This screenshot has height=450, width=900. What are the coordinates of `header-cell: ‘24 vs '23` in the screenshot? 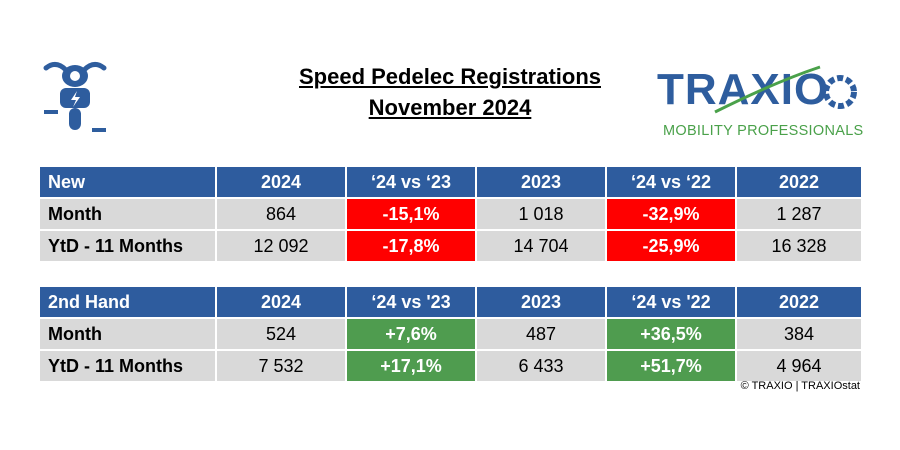 It's located at (412, 303).